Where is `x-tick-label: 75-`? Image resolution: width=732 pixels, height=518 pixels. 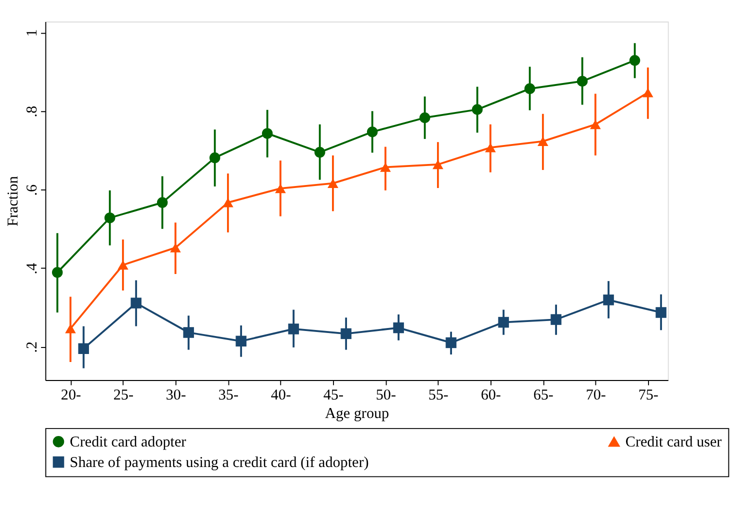
x-tick-label: 75- is located at coordinates (648, 395).